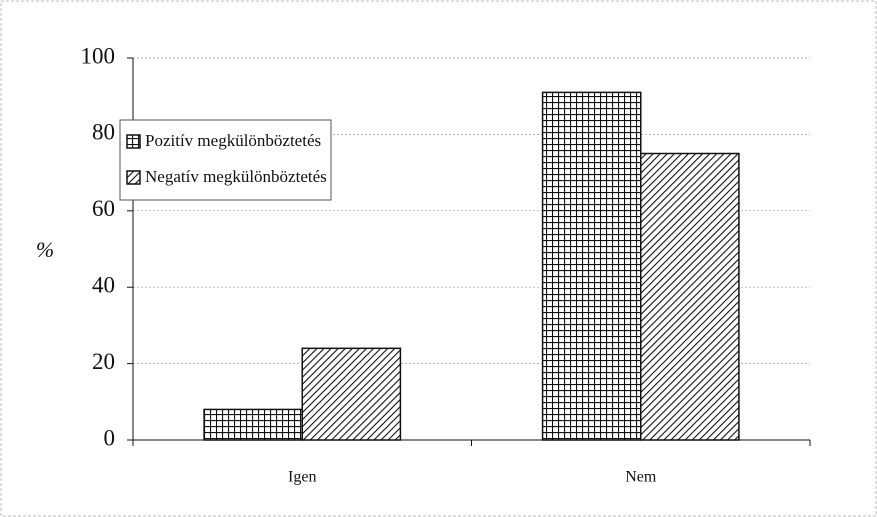  What do you see at coordinates (302, 477) in the screenshot?
I see `x-tick-label: Igen` at bounding box center [302, 477].